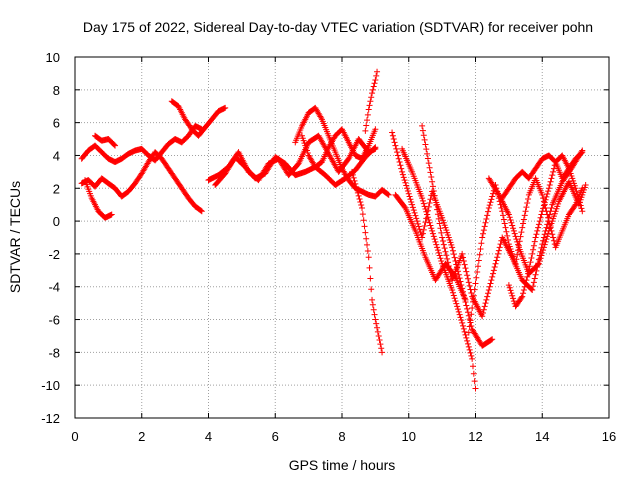  I want to click on series-arc-j, so click(367, 262).